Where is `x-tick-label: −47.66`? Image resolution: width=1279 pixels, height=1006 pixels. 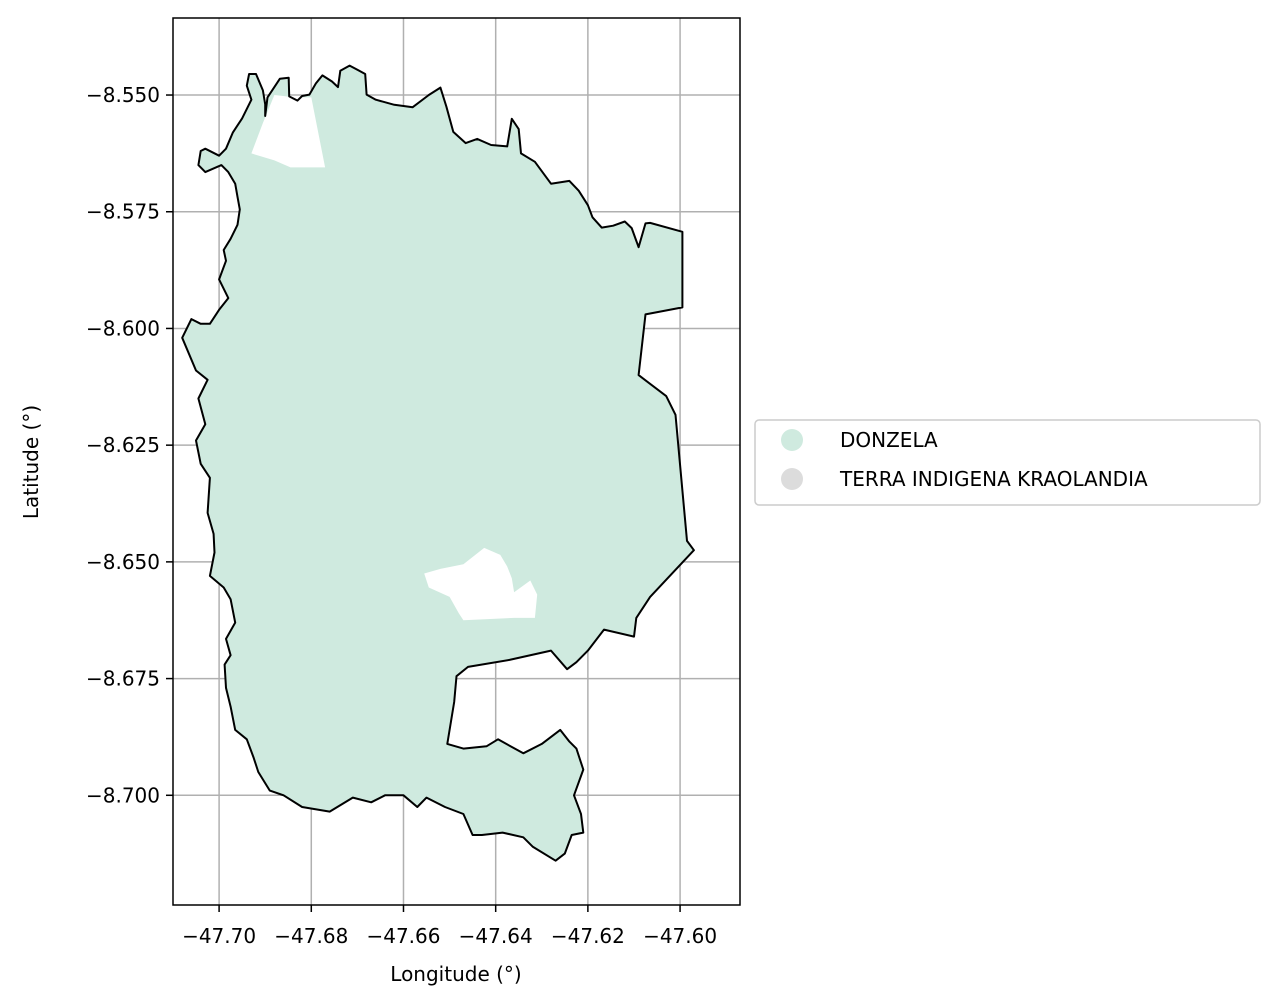
x-tick-label: −47.66 is located at coordinates (403, 936).